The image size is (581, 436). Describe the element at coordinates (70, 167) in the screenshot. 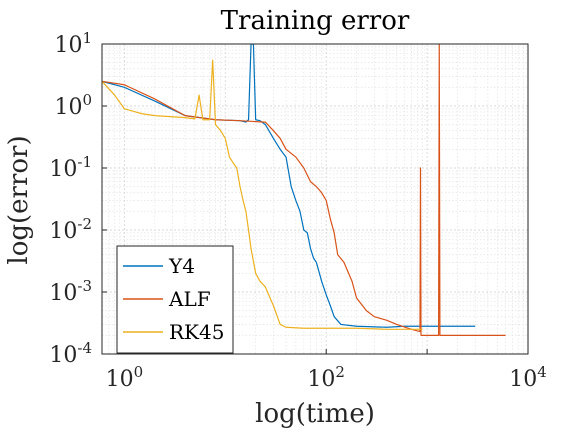

I see `y-tick-label: 10⁻¹` at that location.